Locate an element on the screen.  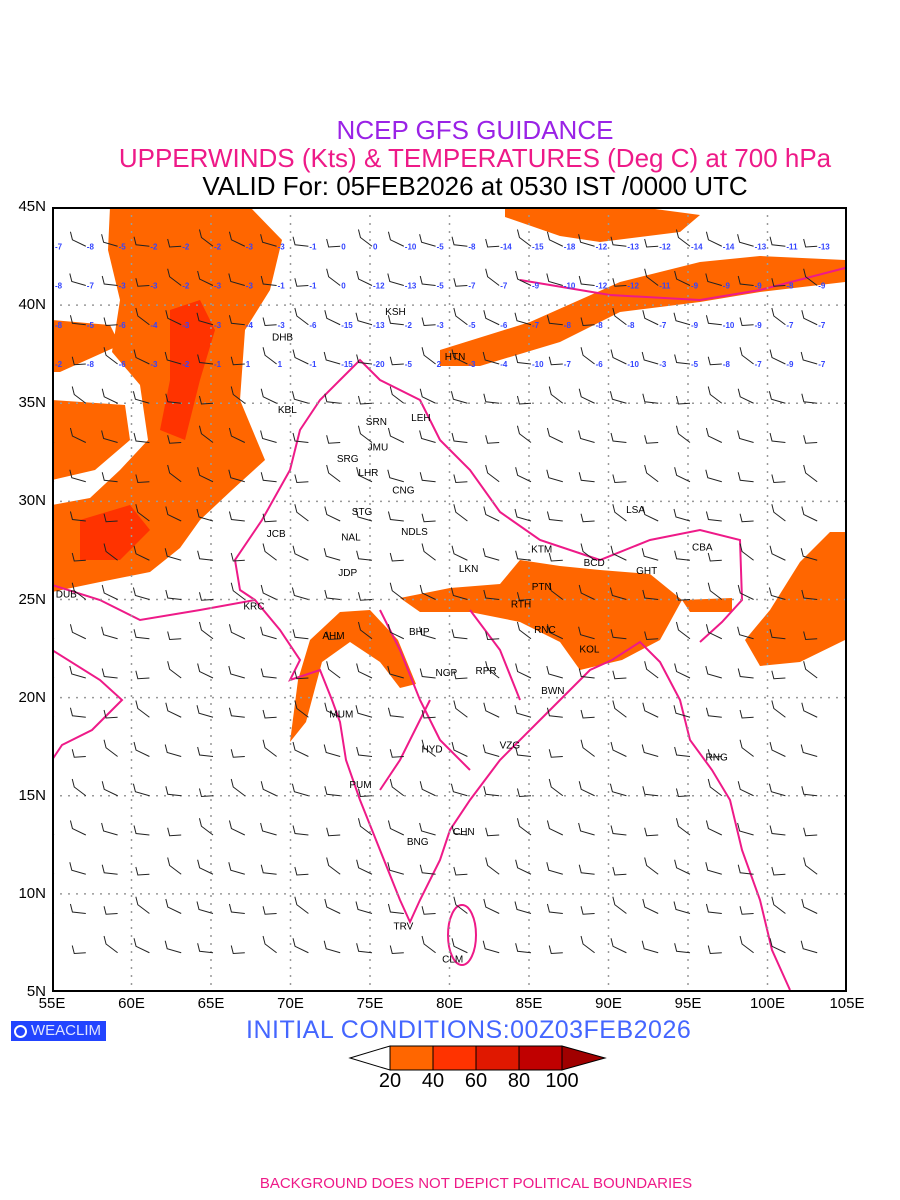
temperature-value: -15 is located at coordinates (538, 246).